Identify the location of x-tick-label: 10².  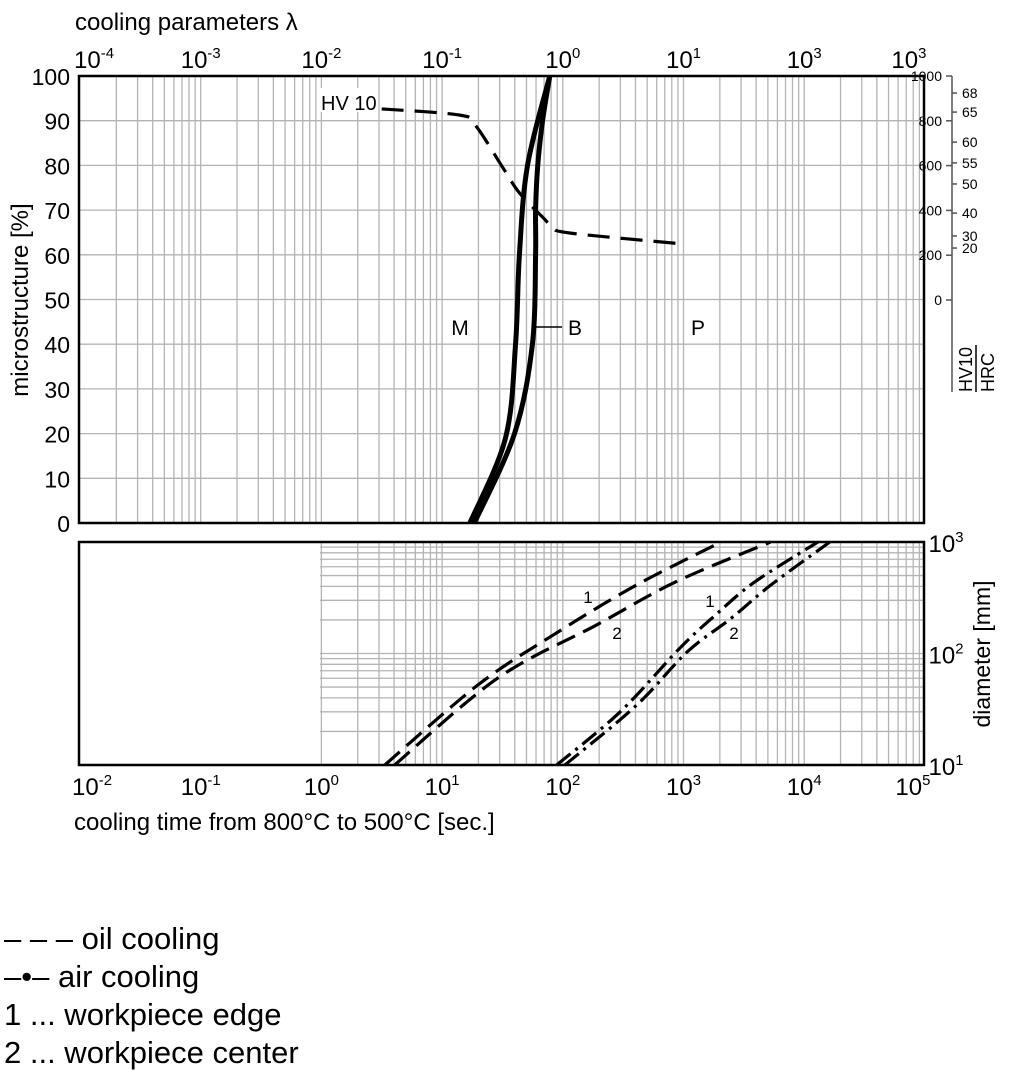
(562, 787).